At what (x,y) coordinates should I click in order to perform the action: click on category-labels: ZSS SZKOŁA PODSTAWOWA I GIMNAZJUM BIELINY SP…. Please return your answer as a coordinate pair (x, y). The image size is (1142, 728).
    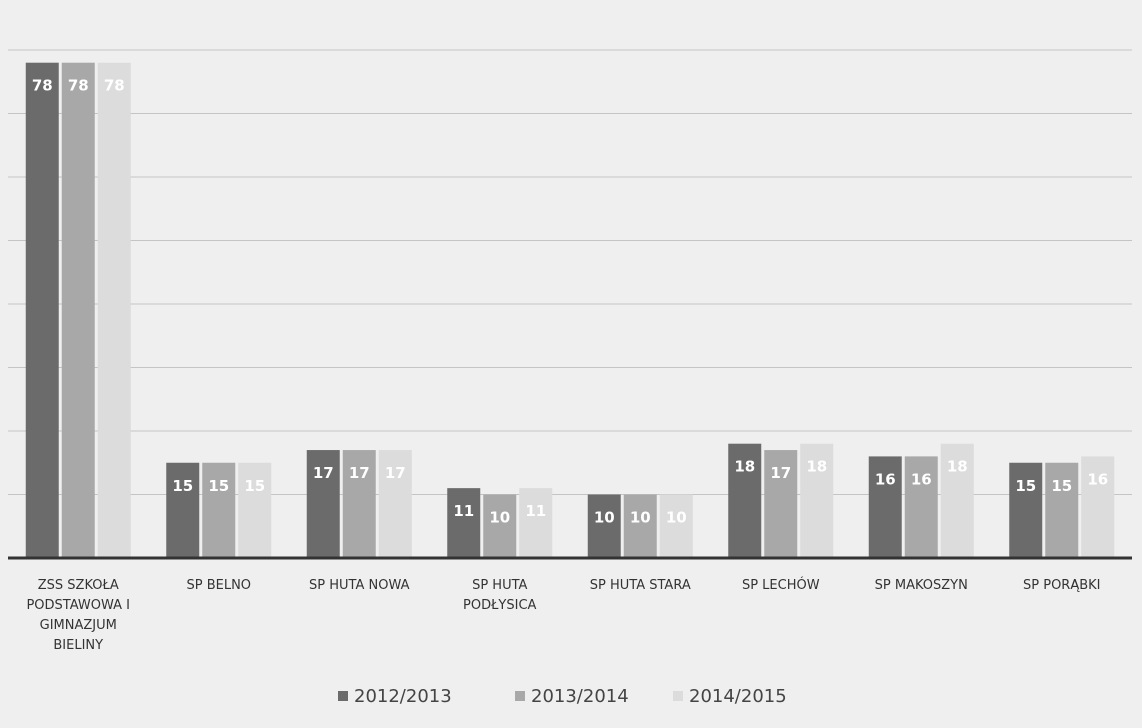
    Looking at the image, I should click on (563, 615).